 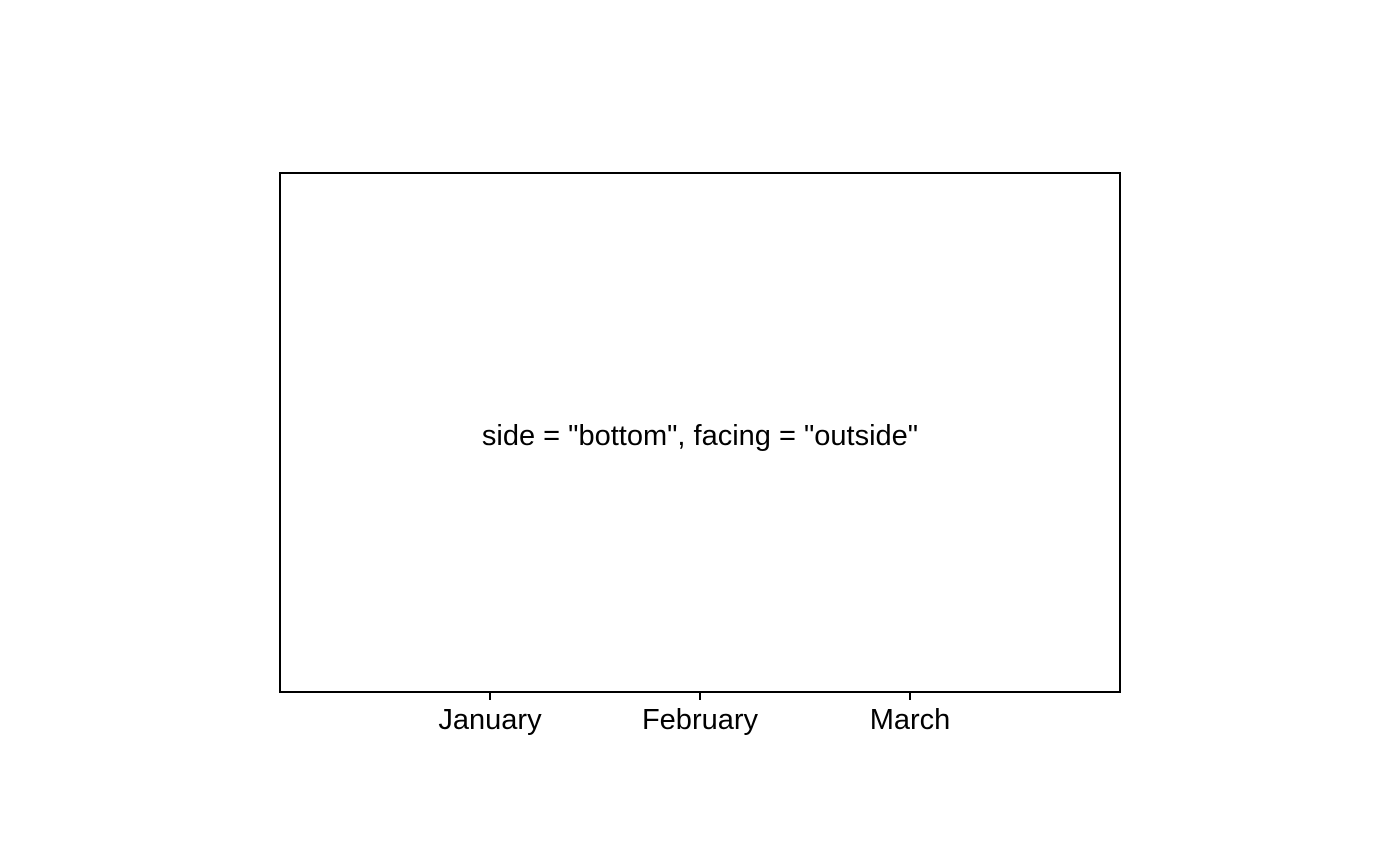 I want to click on x-tick-label-march: March, so click(x=910, y=720).